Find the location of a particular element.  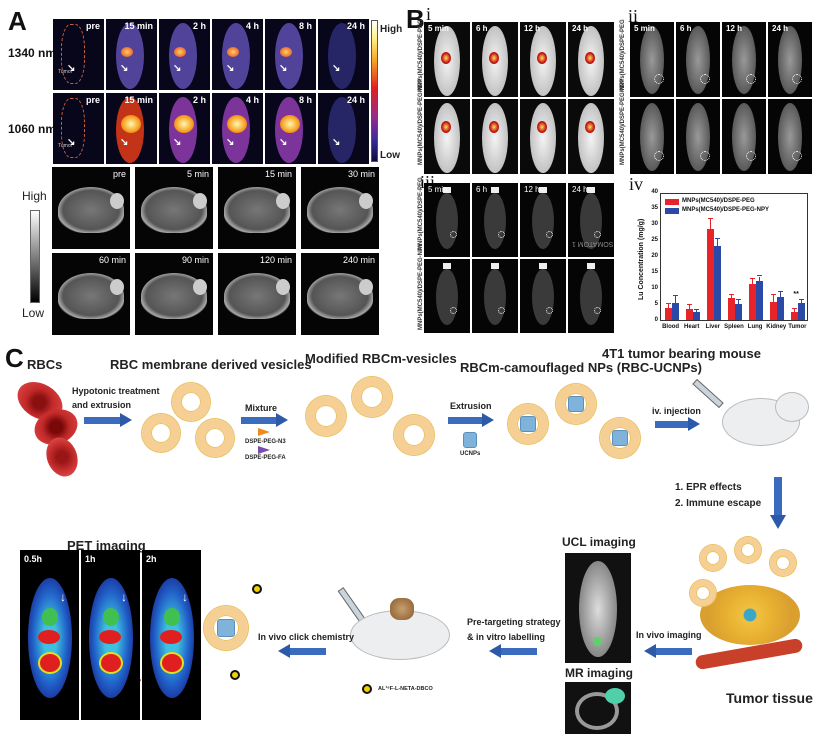

injection-label: iv. injection is located at coordinates (676, 411).